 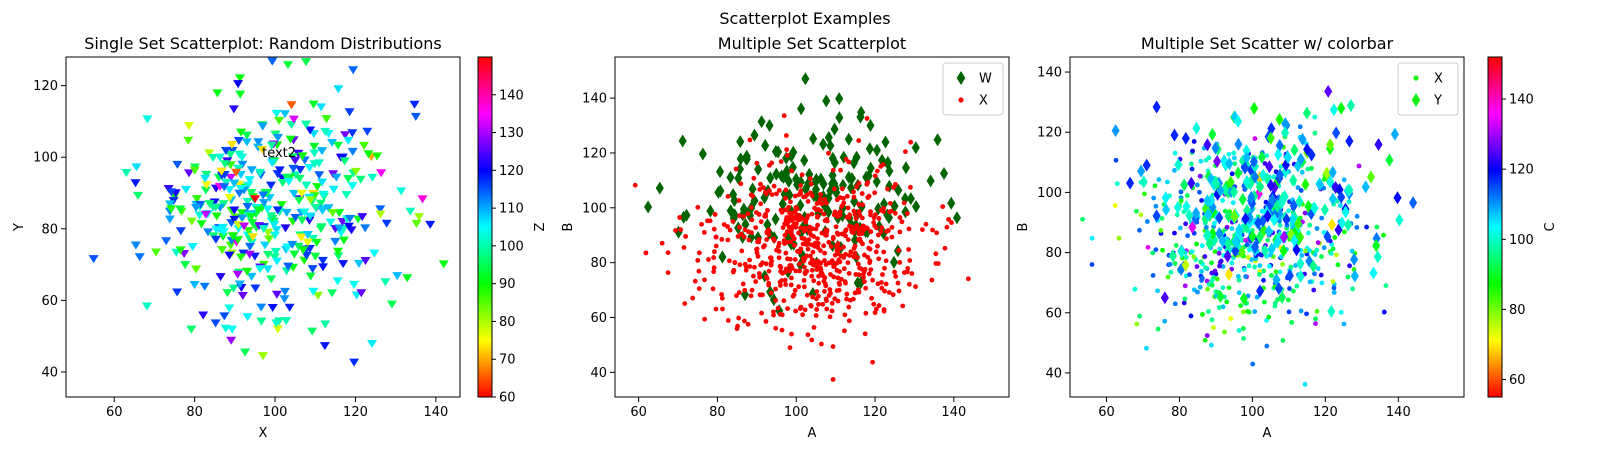 What do you see at coordinates (985, 79) in the screenshot?
I see `legend-label: W` at bounding box center [985, 79].